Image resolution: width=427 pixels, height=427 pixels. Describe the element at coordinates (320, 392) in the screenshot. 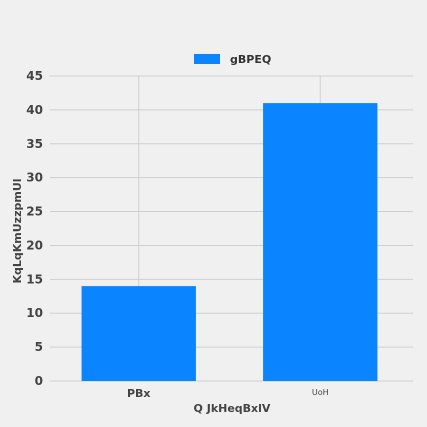

I see `x-tick-label: UoH` at that location.